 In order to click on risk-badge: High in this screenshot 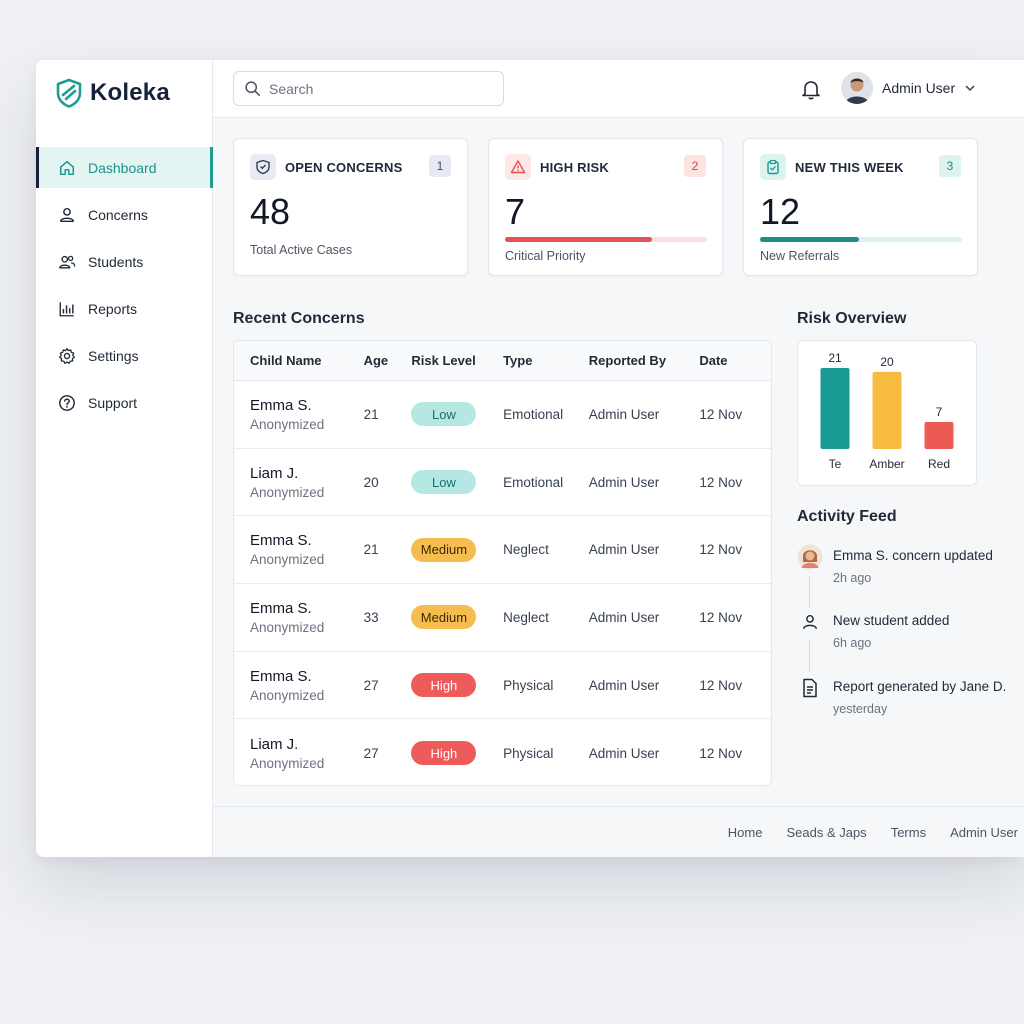, I will do `click(444, 685)`.